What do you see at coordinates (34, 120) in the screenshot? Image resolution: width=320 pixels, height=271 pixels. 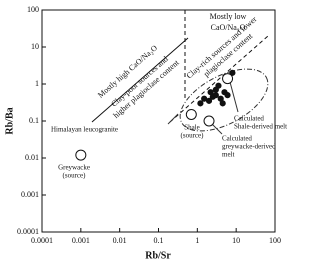 I see `y-tick-label: 0.1` at bounding box center [34, 120].